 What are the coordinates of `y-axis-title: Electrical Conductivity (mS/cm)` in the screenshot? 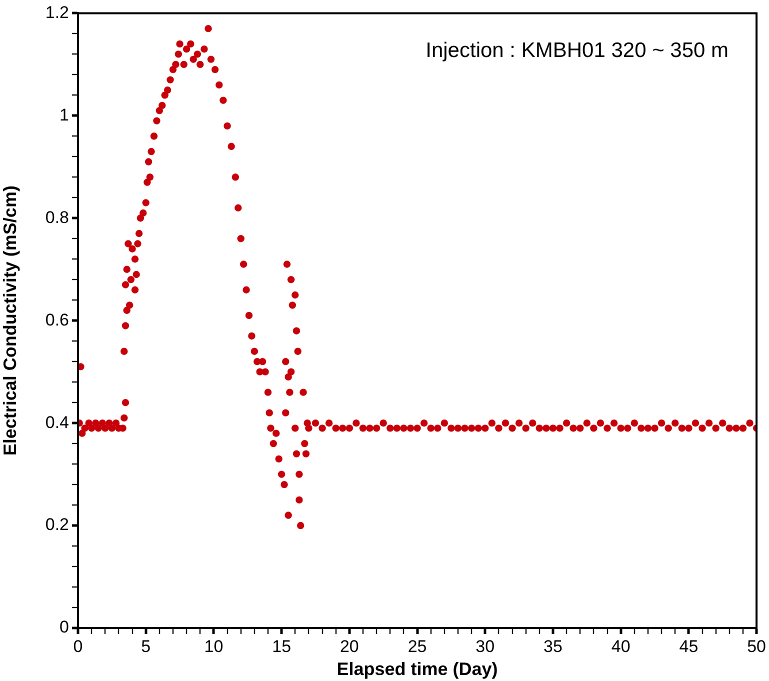 It's located at (10, 321).